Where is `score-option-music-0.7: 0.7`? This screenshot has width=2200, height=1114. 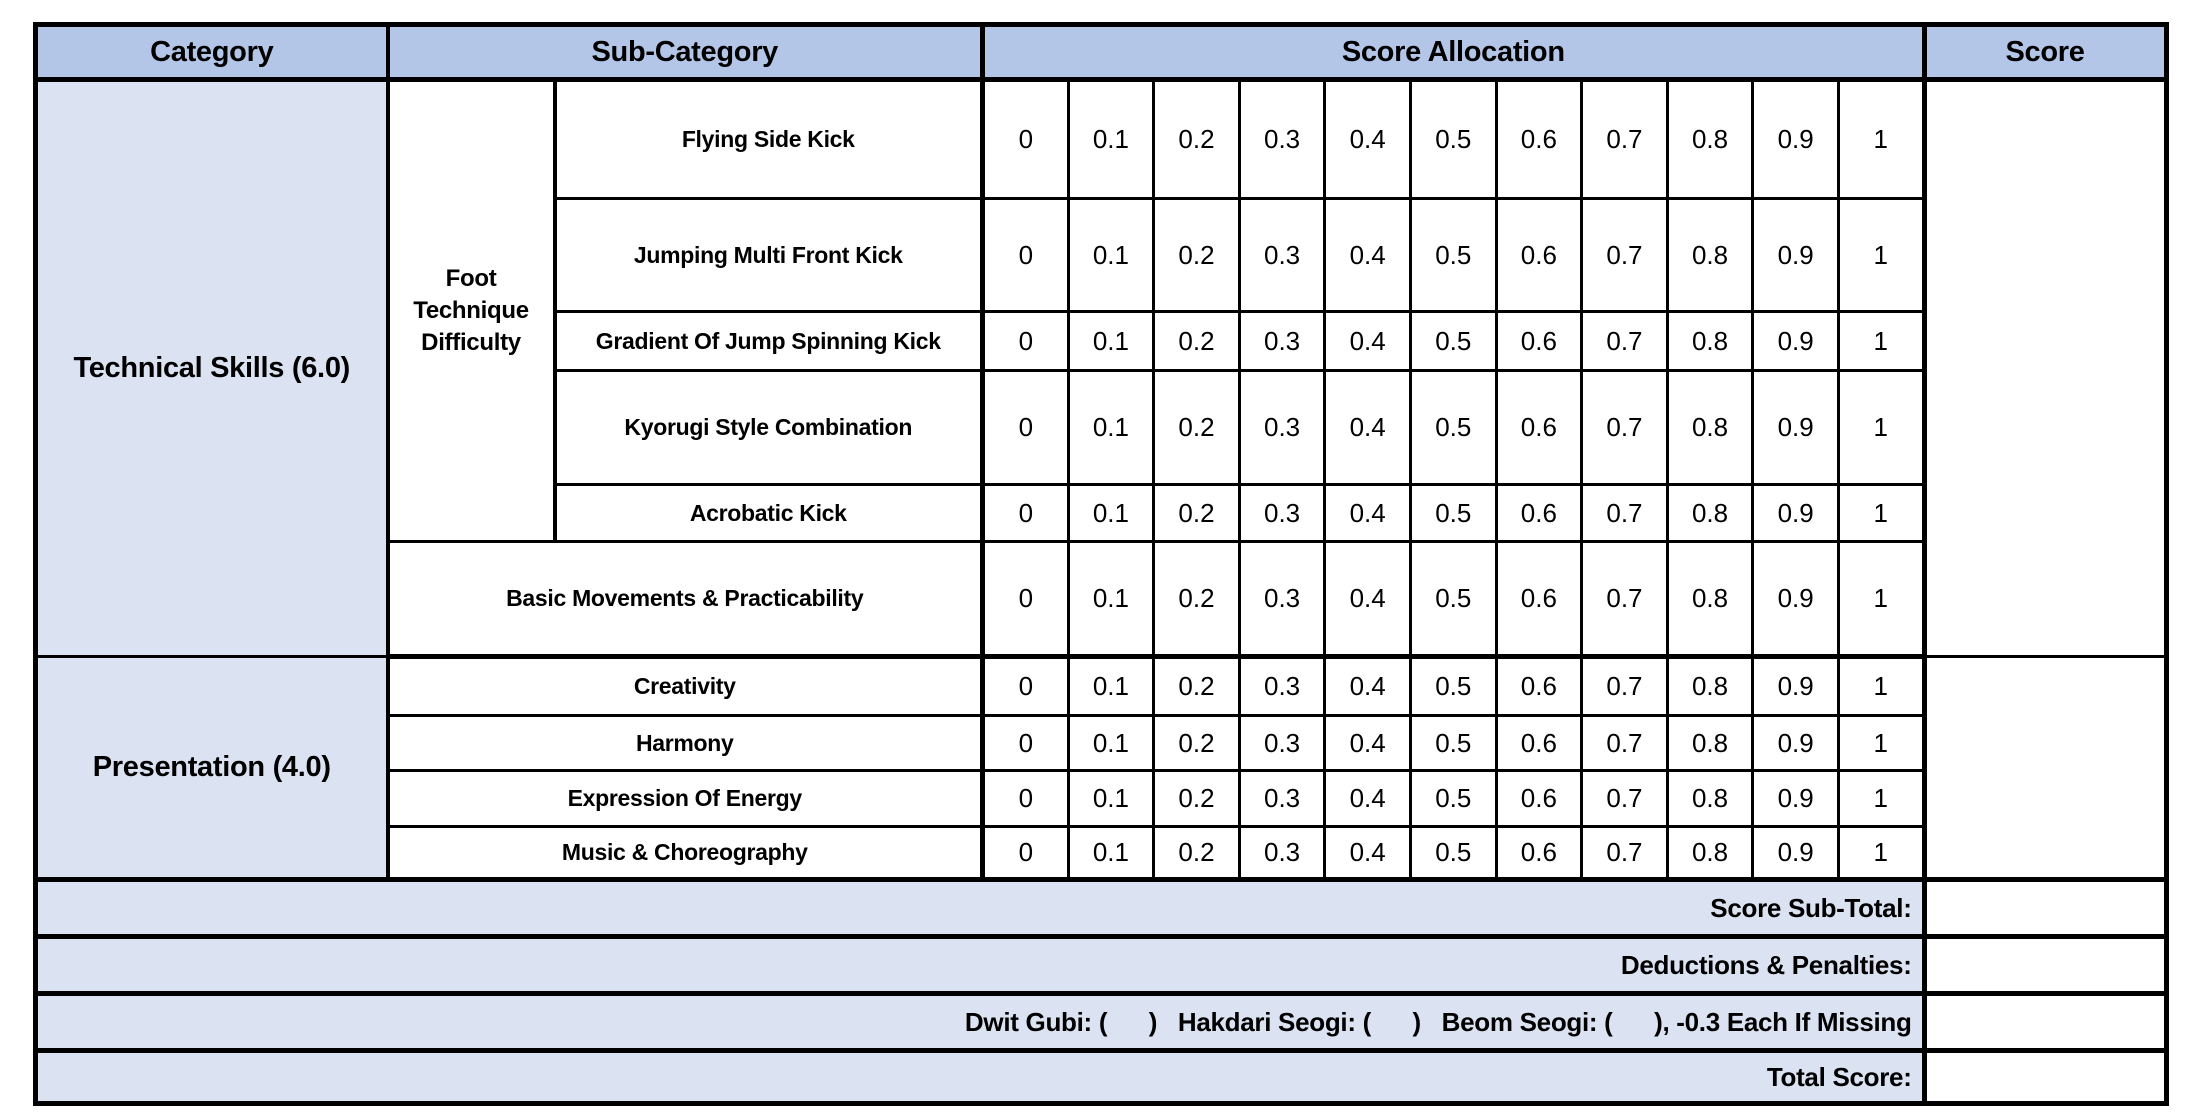
score-option-music-0.7: 0.7 is located at coordinates (1624, 853).